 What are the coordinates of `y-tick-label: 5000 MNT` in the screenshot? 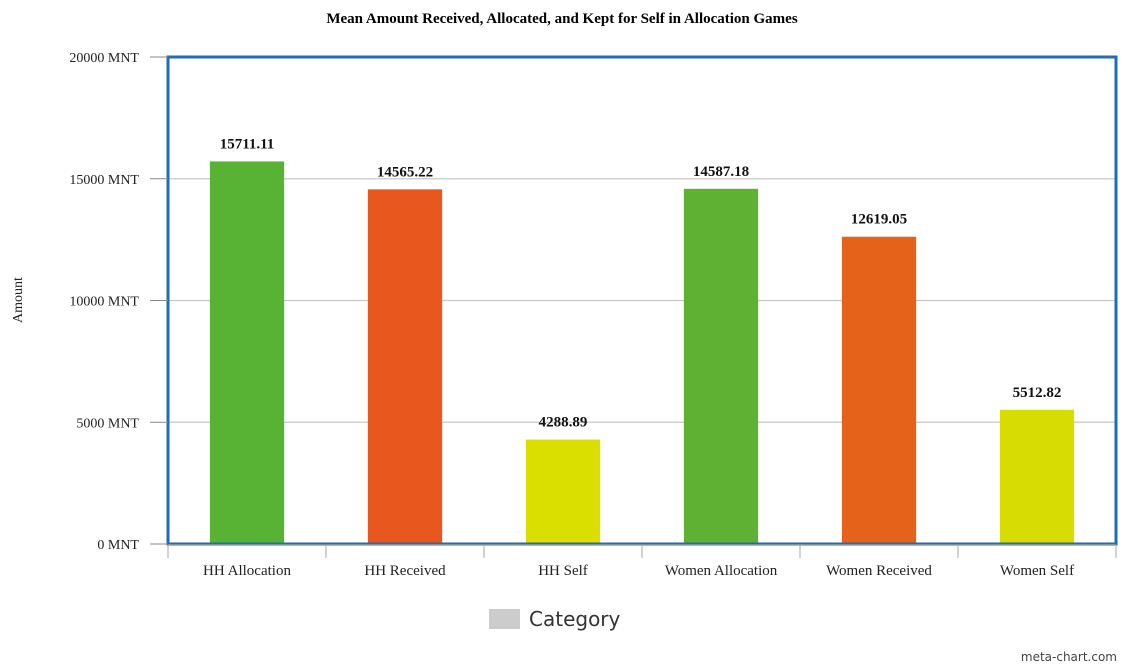 It's located at (107, 423).